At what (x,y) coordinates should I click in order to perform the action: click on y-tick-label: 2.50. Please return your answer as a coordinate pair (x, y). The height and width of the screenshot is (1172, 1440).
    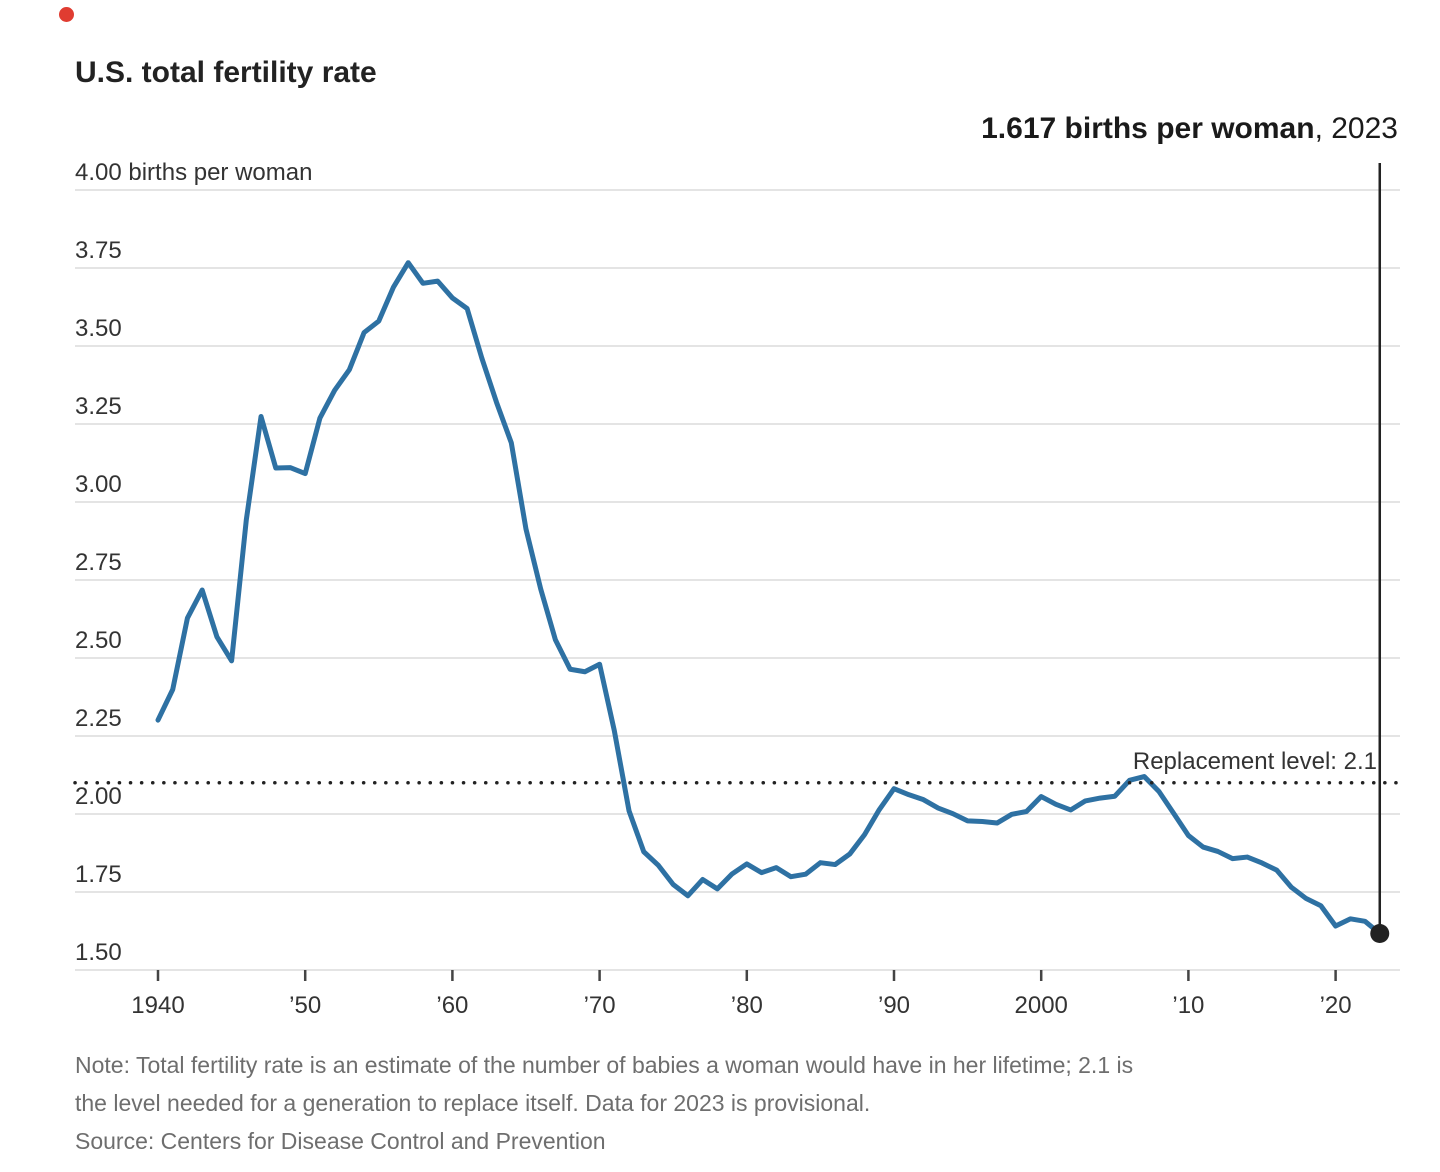
    Looking at the image, I should click on (98, 640).